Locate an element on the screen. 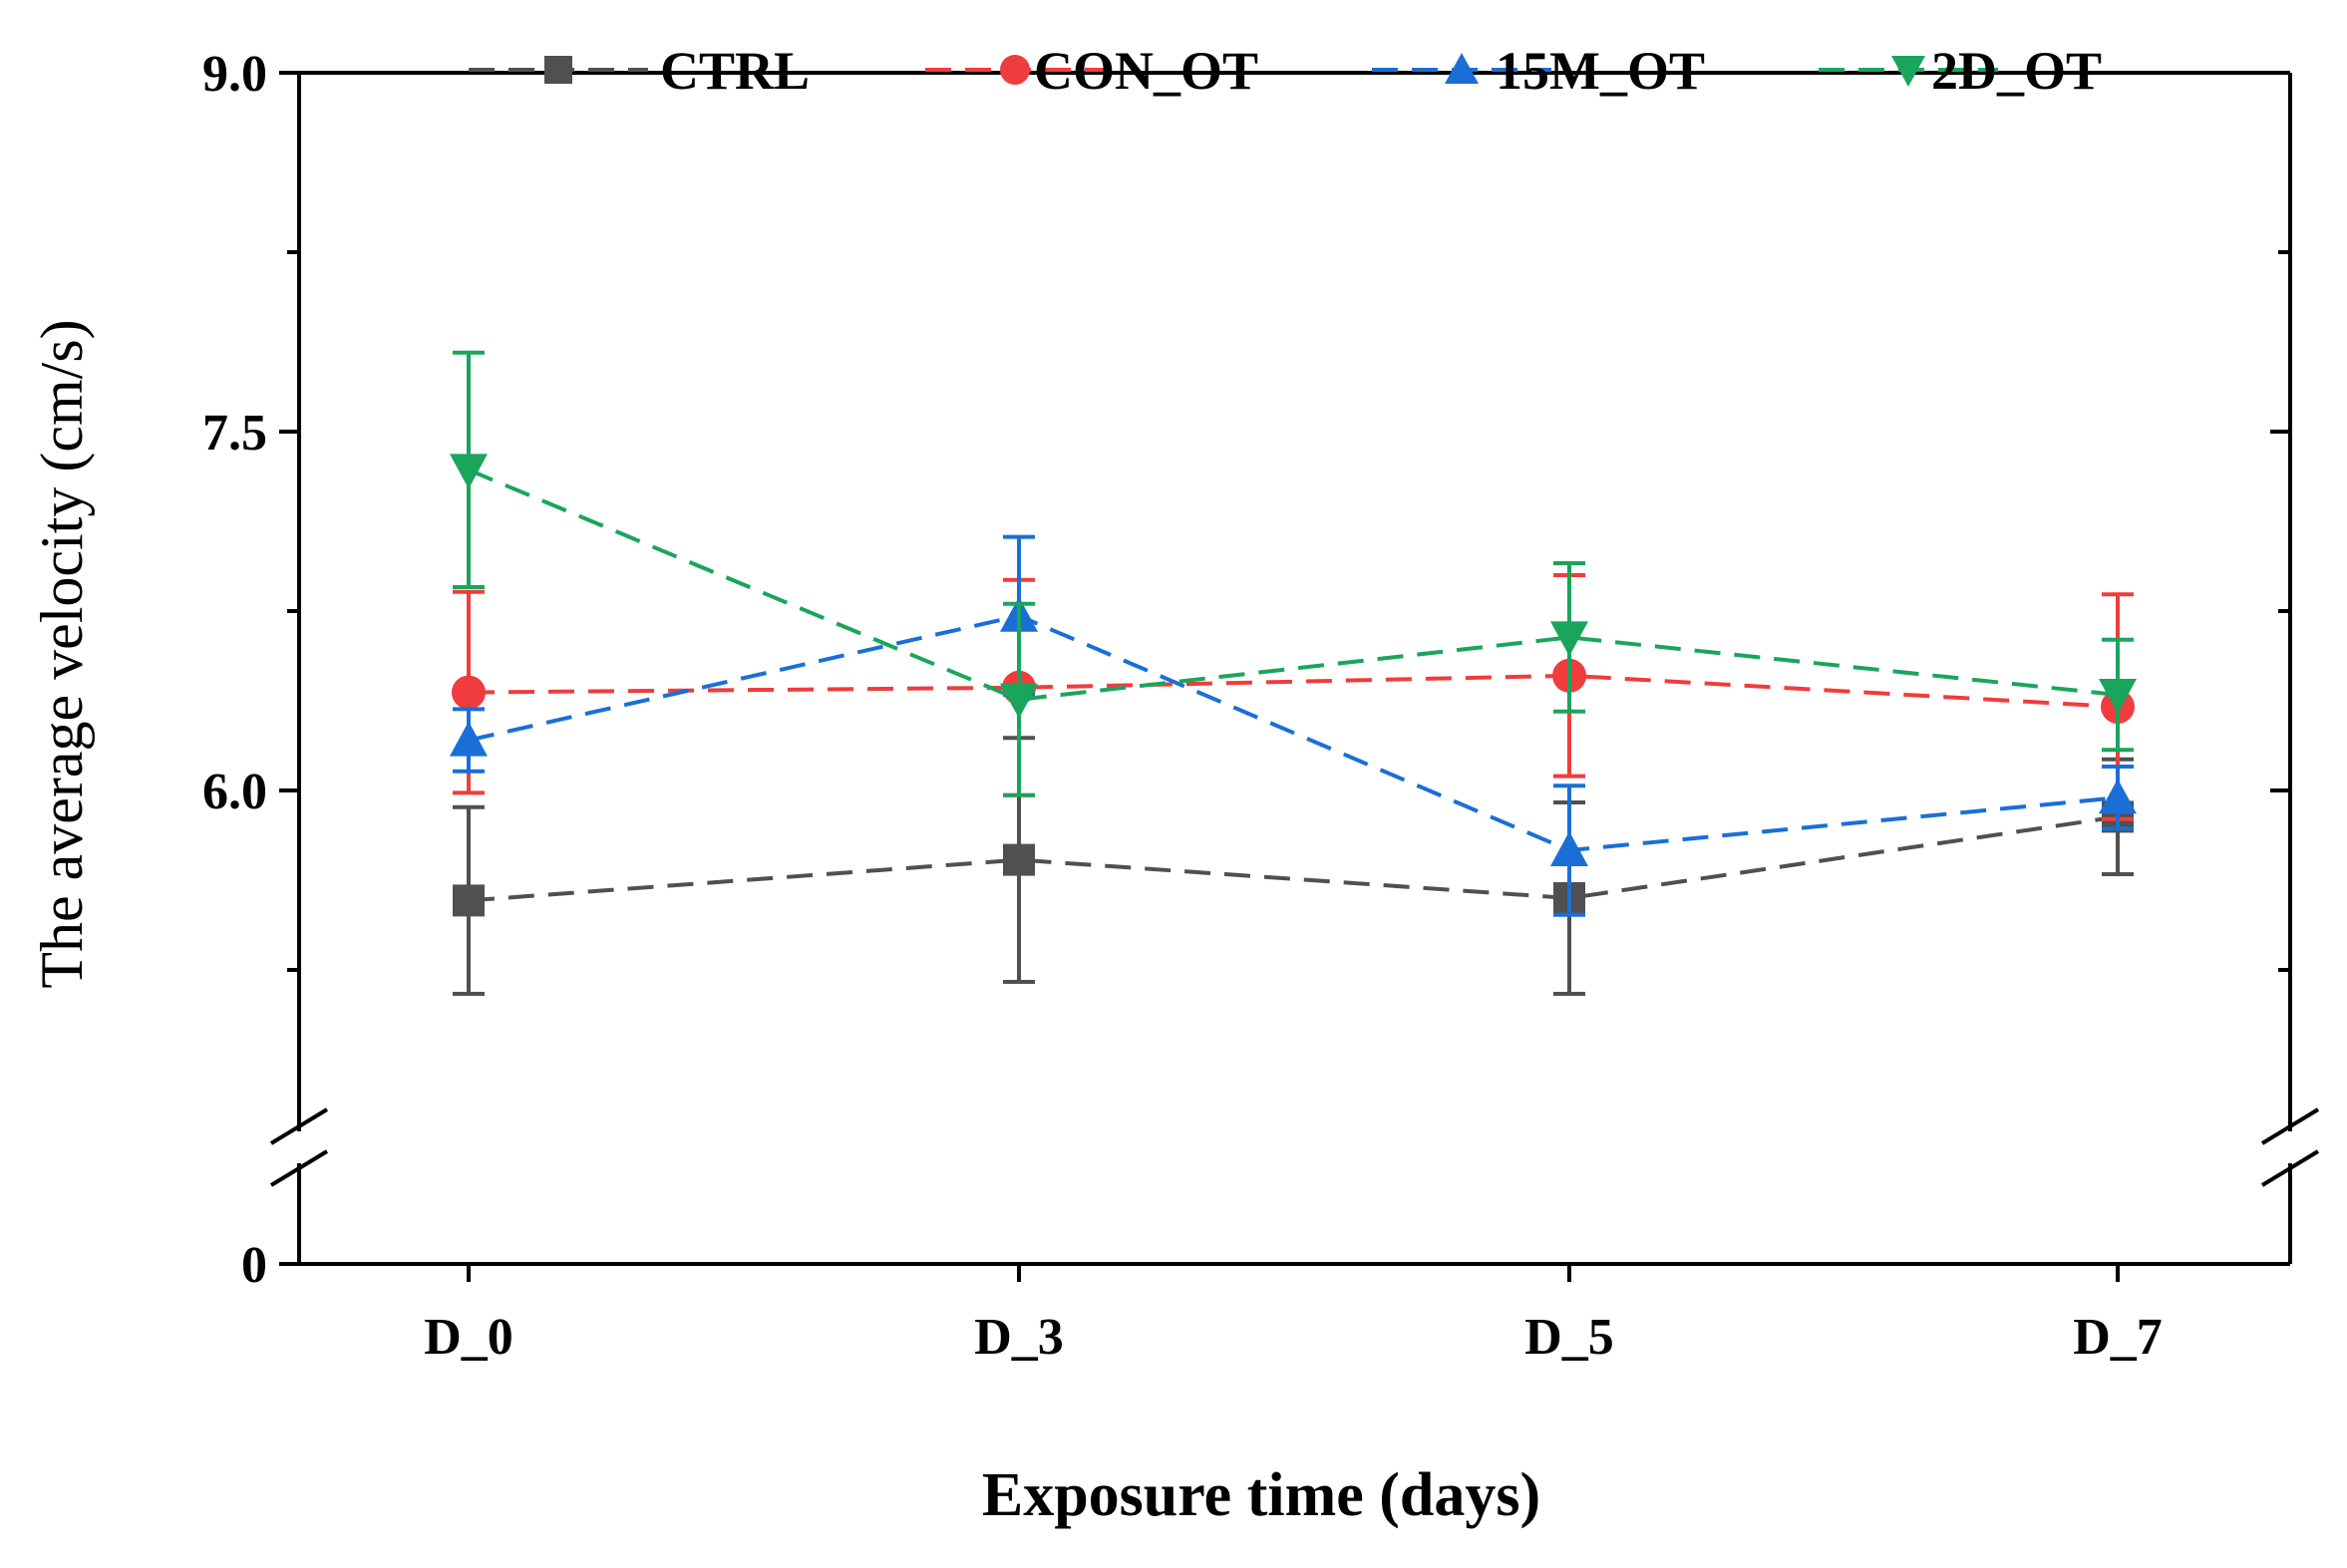  legend-label: 15M_OT is located at coordinates (1600, 71).